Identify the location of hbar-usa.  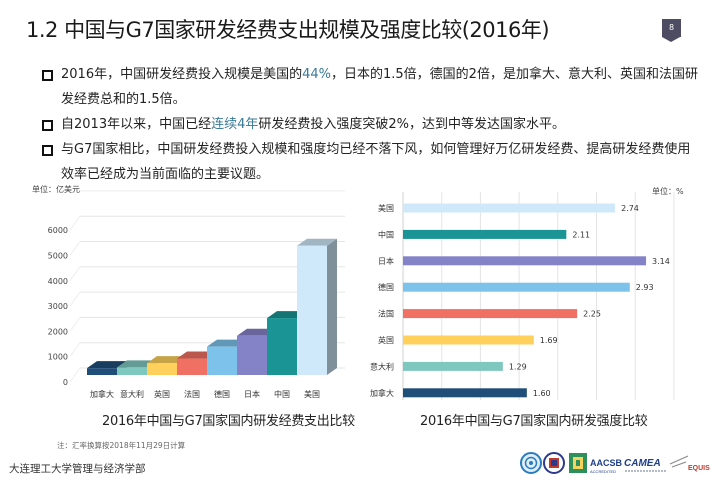
(509, 208).